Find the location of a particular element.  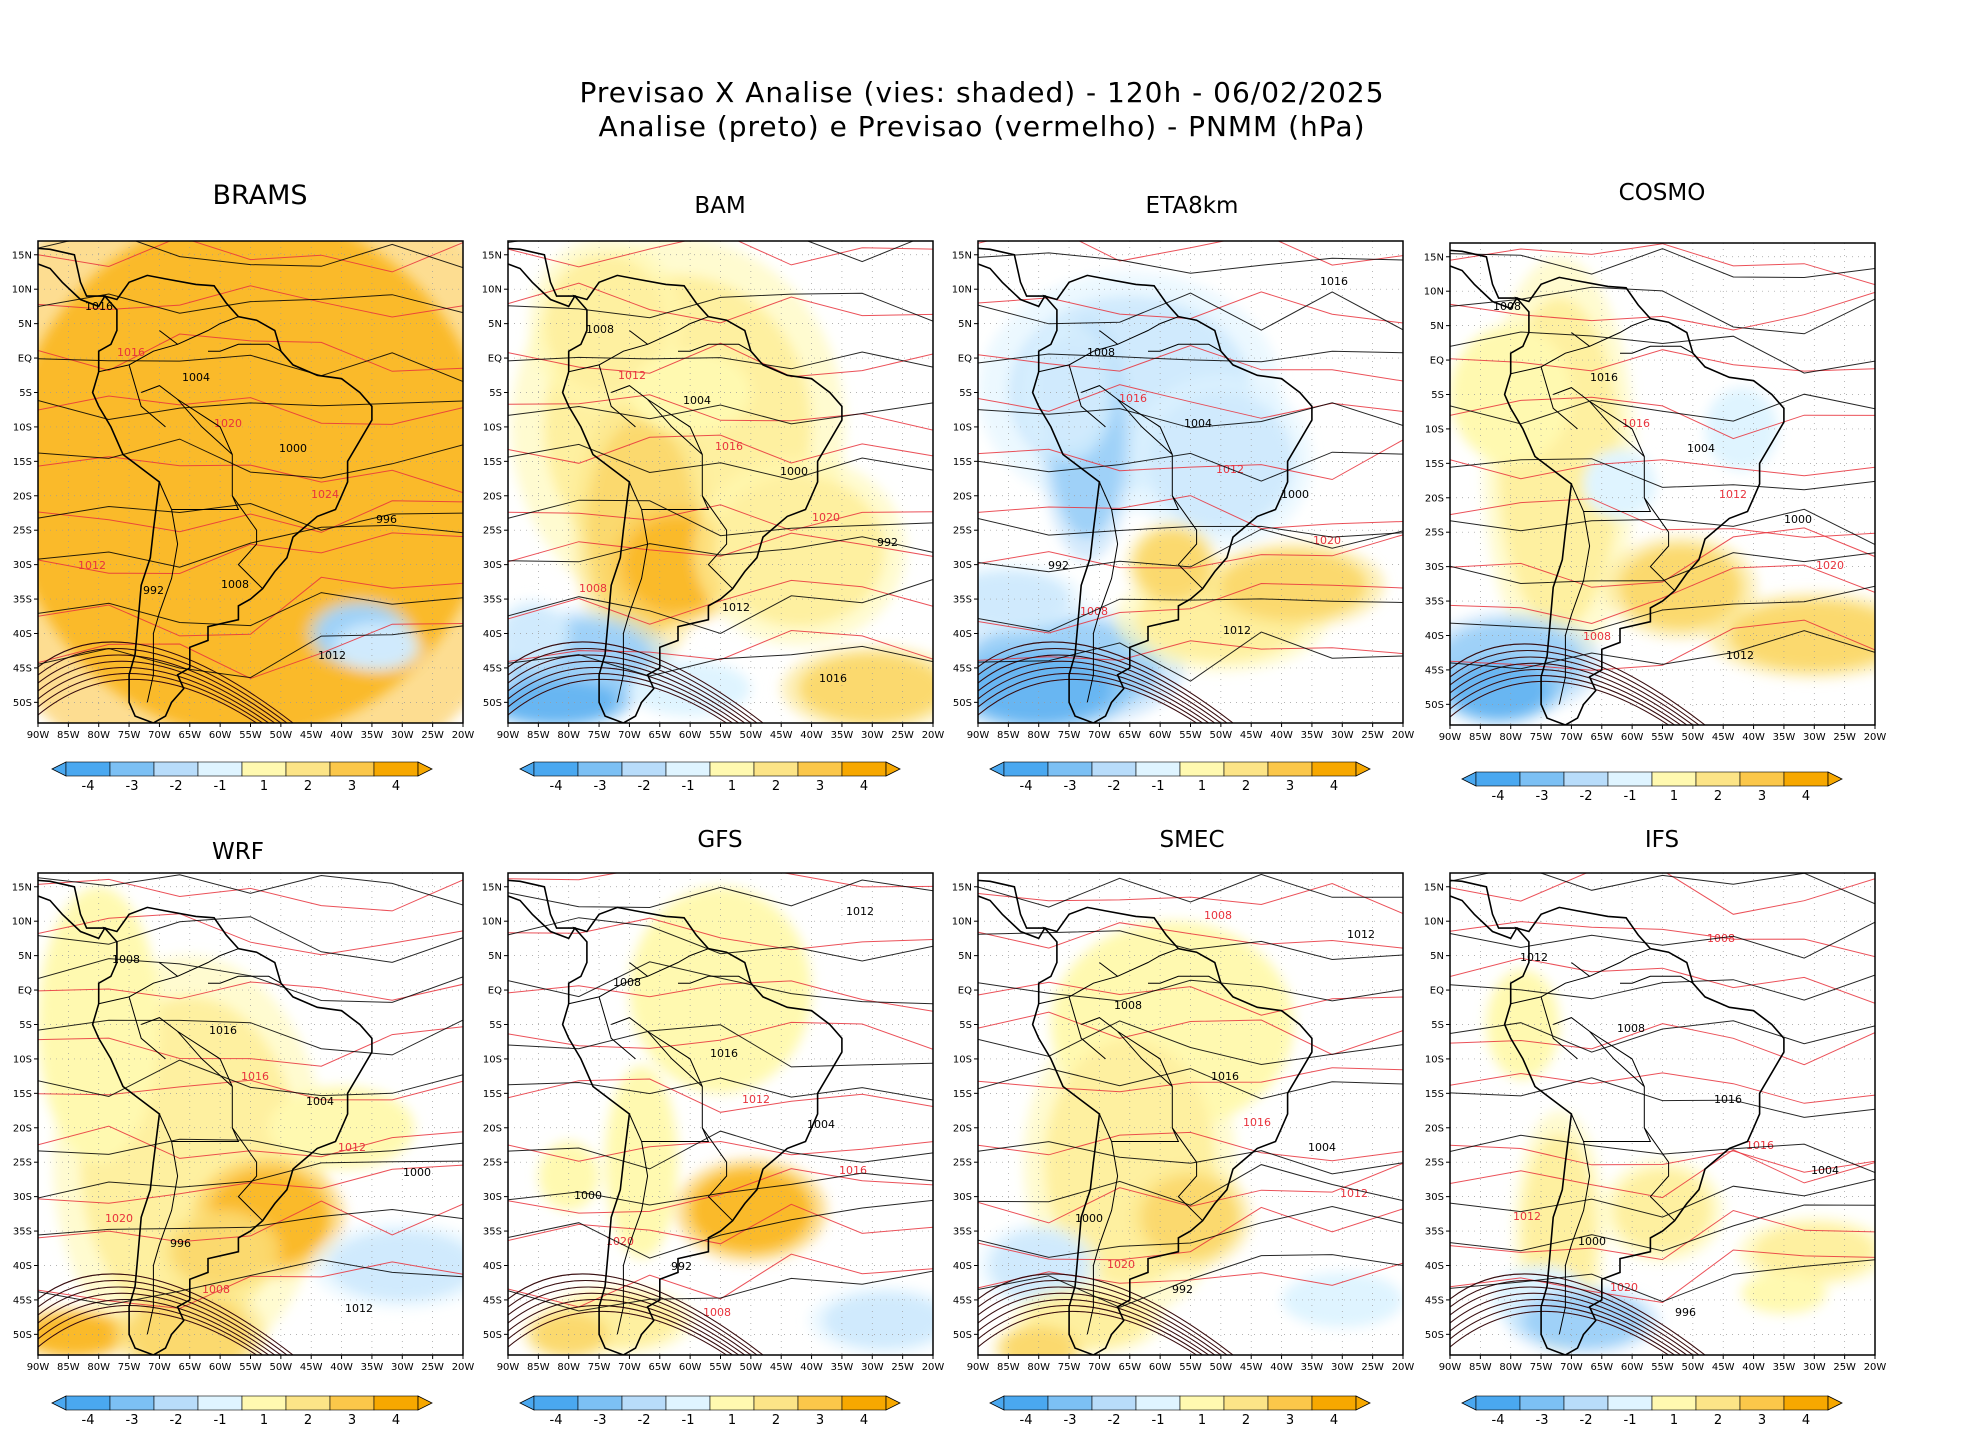

isobar-label: 1000 is located at coordinates (1592, 1241).